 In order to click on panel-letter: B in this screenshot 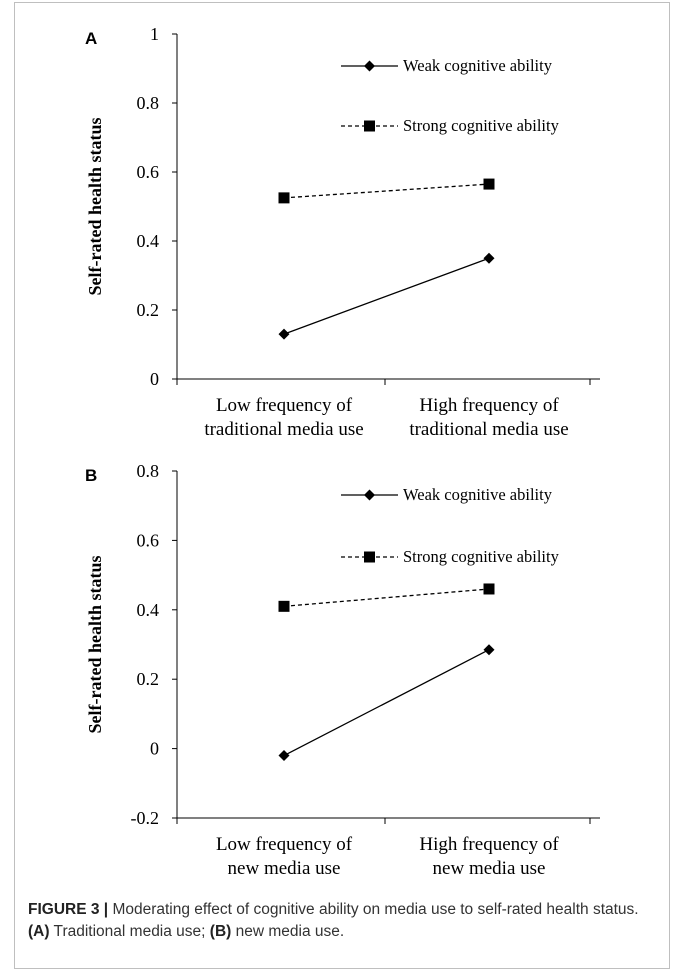, I will do `click(91, 475)`.